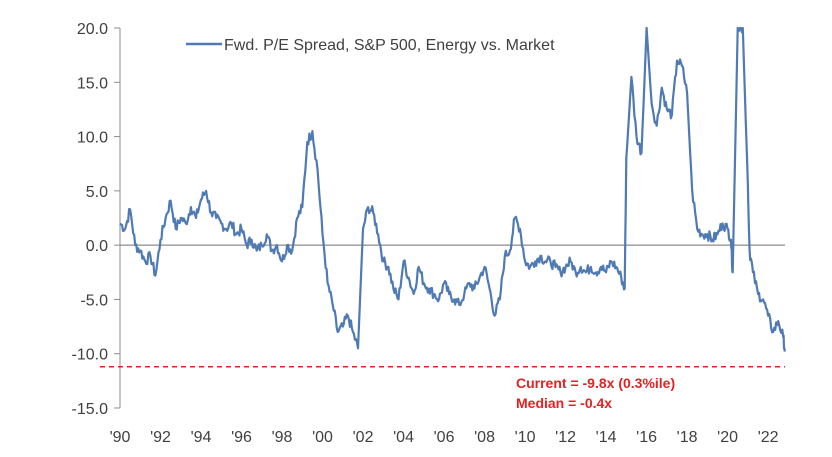  What do you see at coordinates (484, 437) in the screenshot?
I see `x-tick-label: '08` at bounding box center [484, 437].